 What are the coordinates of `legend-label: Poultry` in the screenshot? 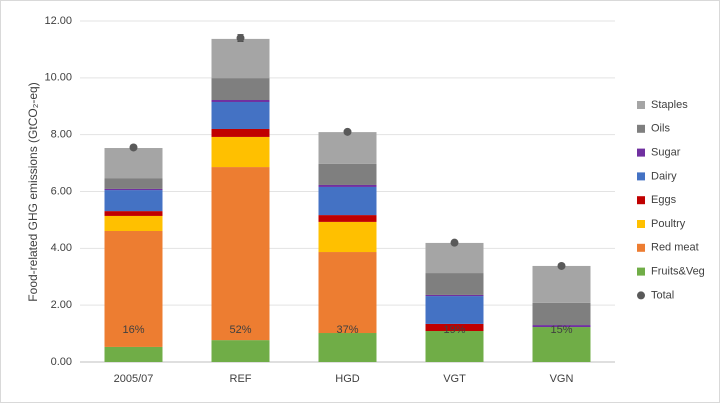 It's located at (668, 224).